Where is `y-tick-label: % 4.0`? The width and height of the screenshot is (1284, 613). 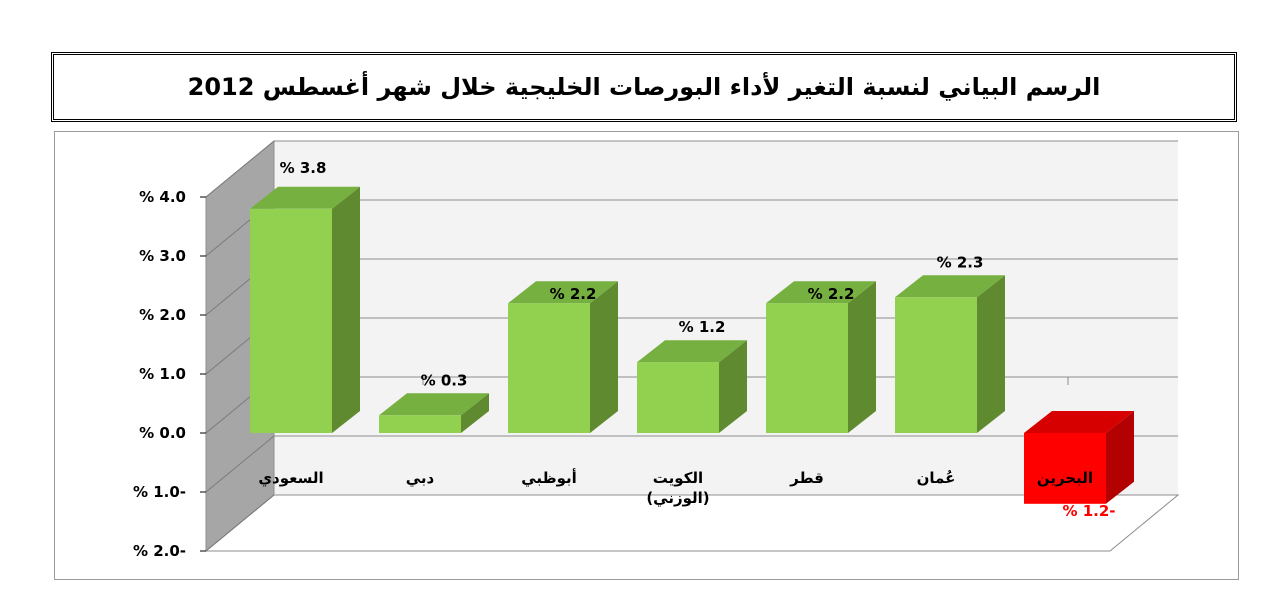 y-tick-label: % 4.0 is located at coordinates (162, 197).